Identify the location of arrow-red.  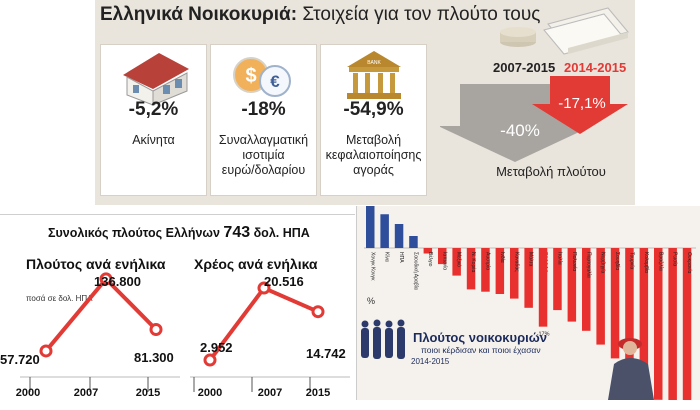
(580, 105).